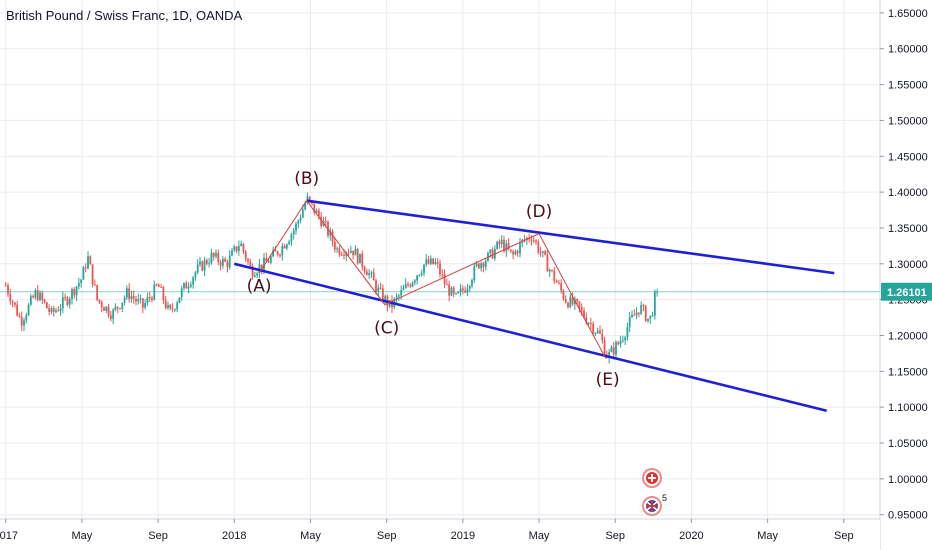  What do you see at coordinates (570, 237) in the screenshot?
I see `trend-line-upper` at bounding box center [570, 237].